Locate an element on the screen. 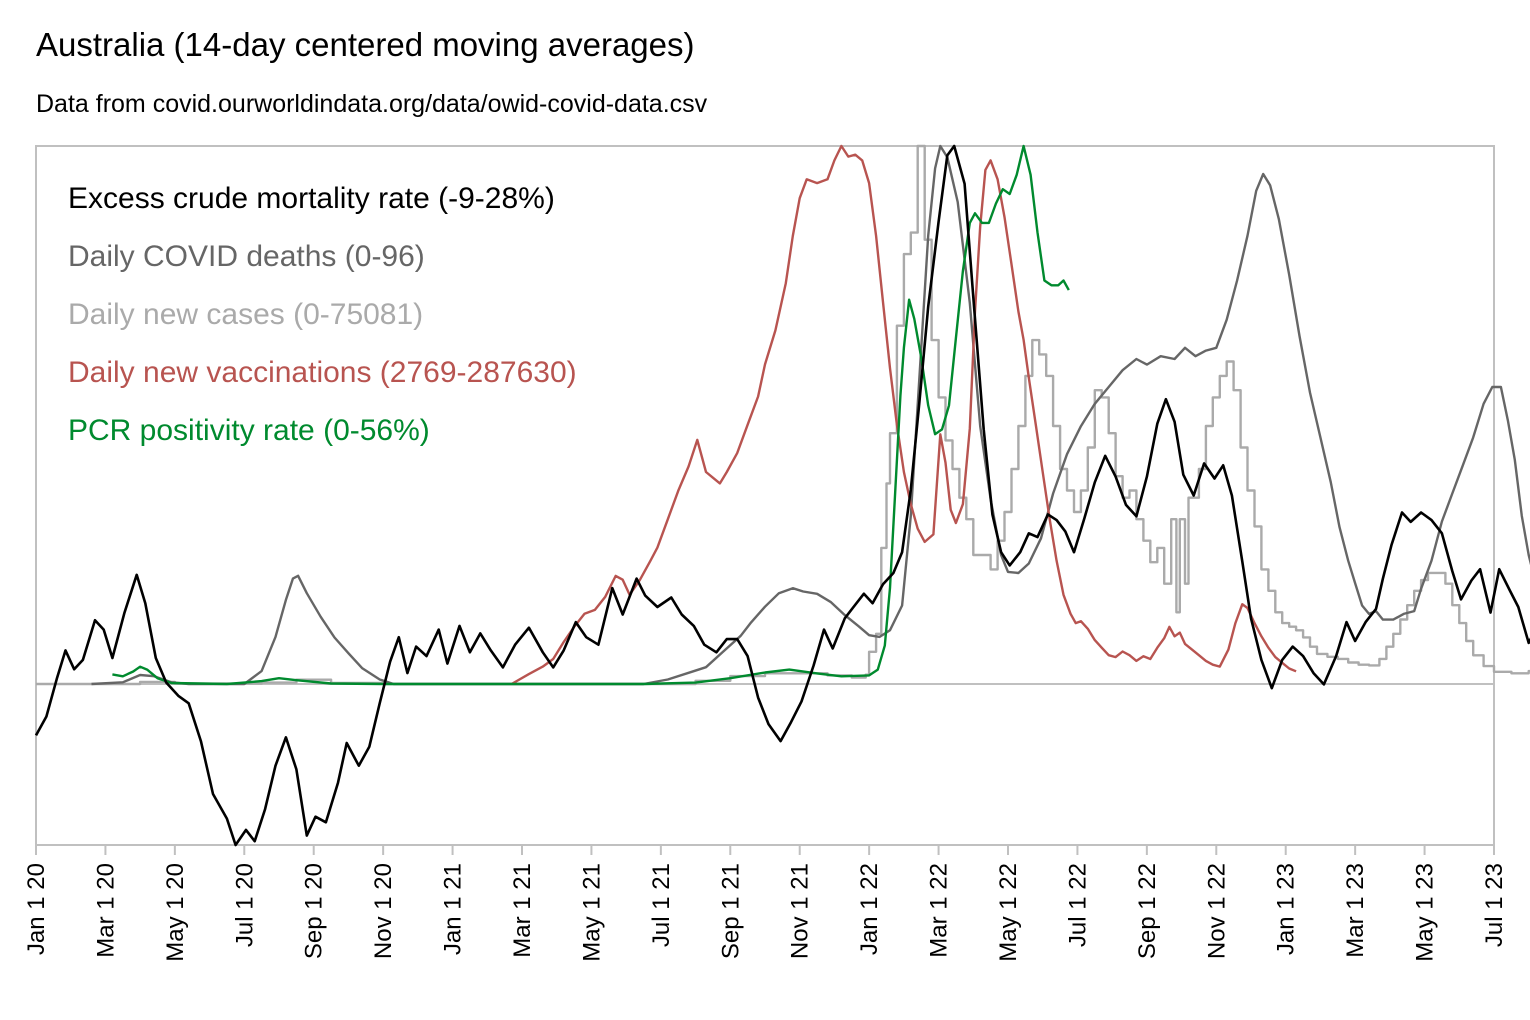  x-tick-label: May 1 23 is located at coordinates (1425, 912).